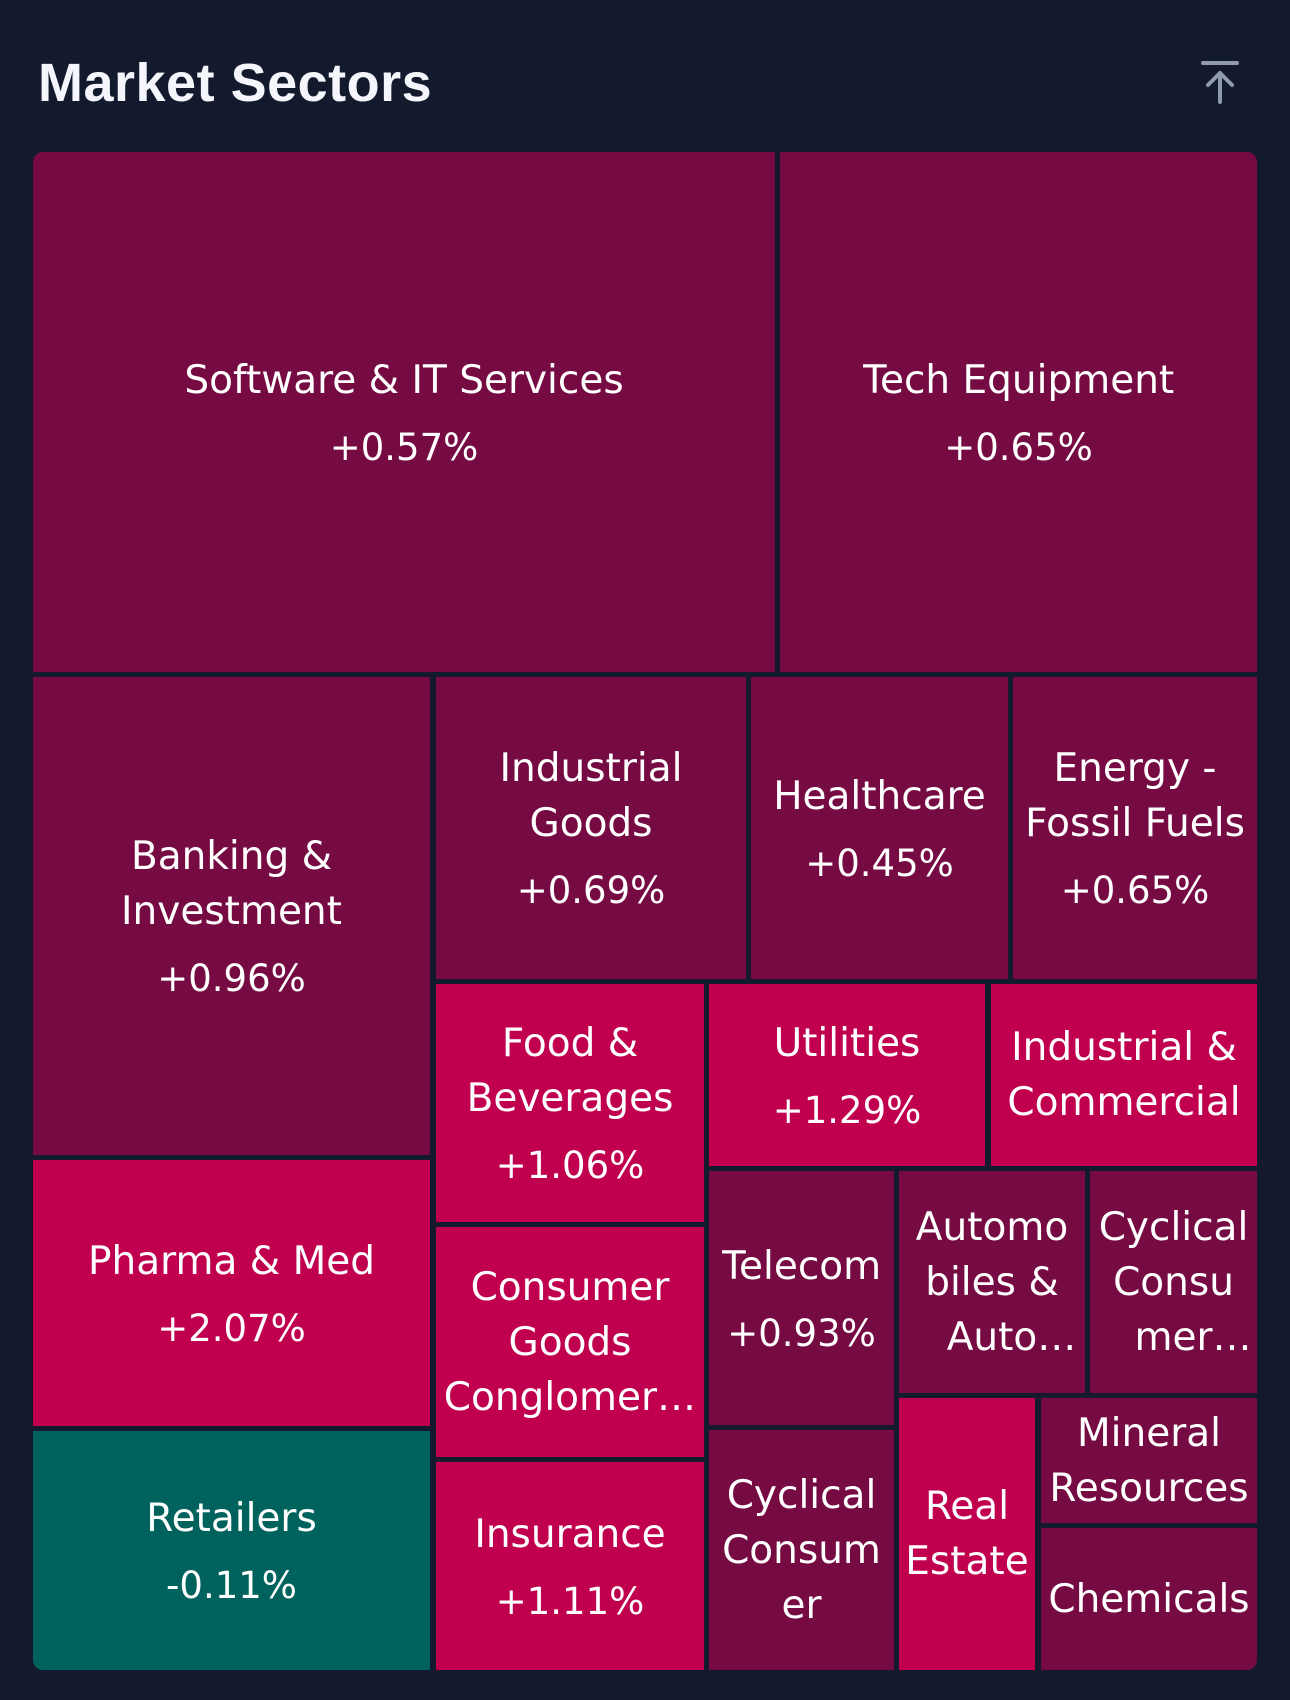 The image size is (1290, 1700). Describe the element at coordinates (231, 1293) in the screenshot. I see `sector-tile-pharma-med: Pharma & Med +2.07%` at that location.